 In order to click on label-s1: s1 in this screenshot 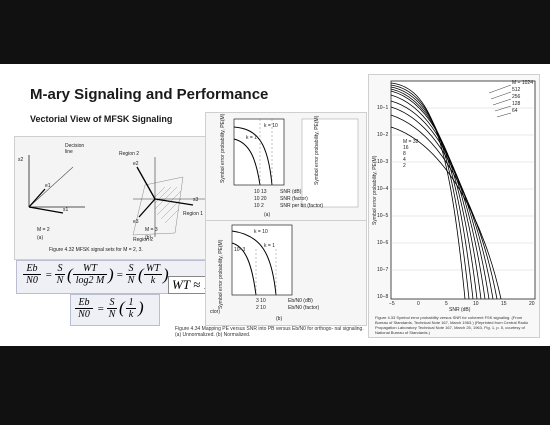, I will do `click(66, 210)`.